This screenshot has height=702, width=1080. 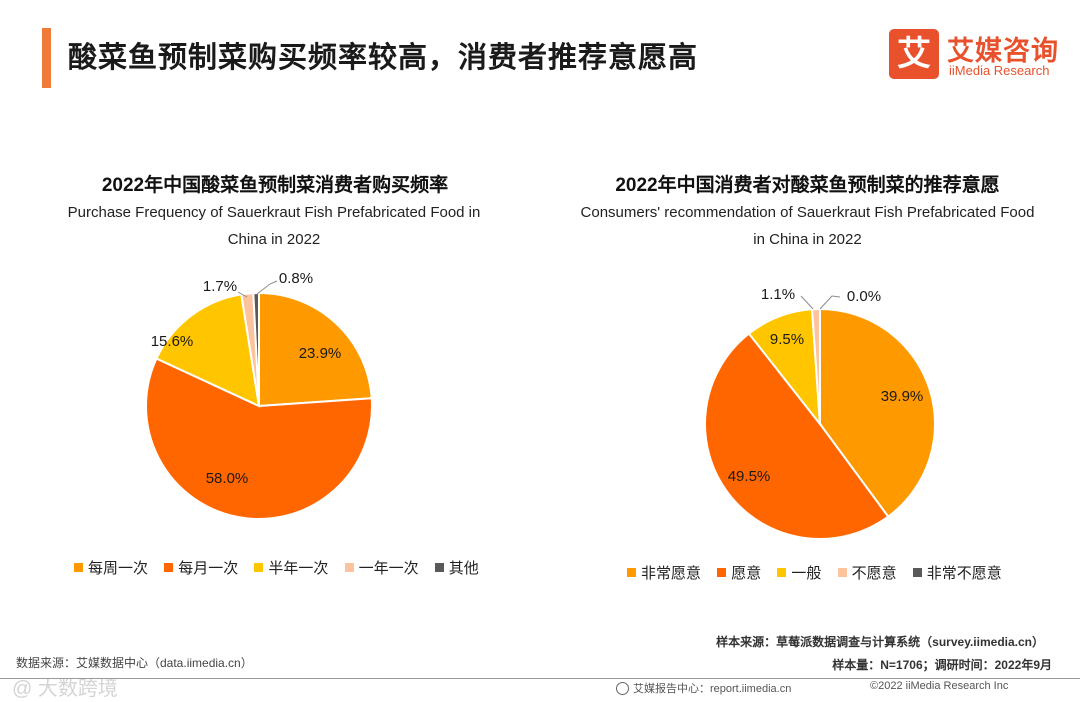 I want to click on footer-divider, so click(x=540, y=678).